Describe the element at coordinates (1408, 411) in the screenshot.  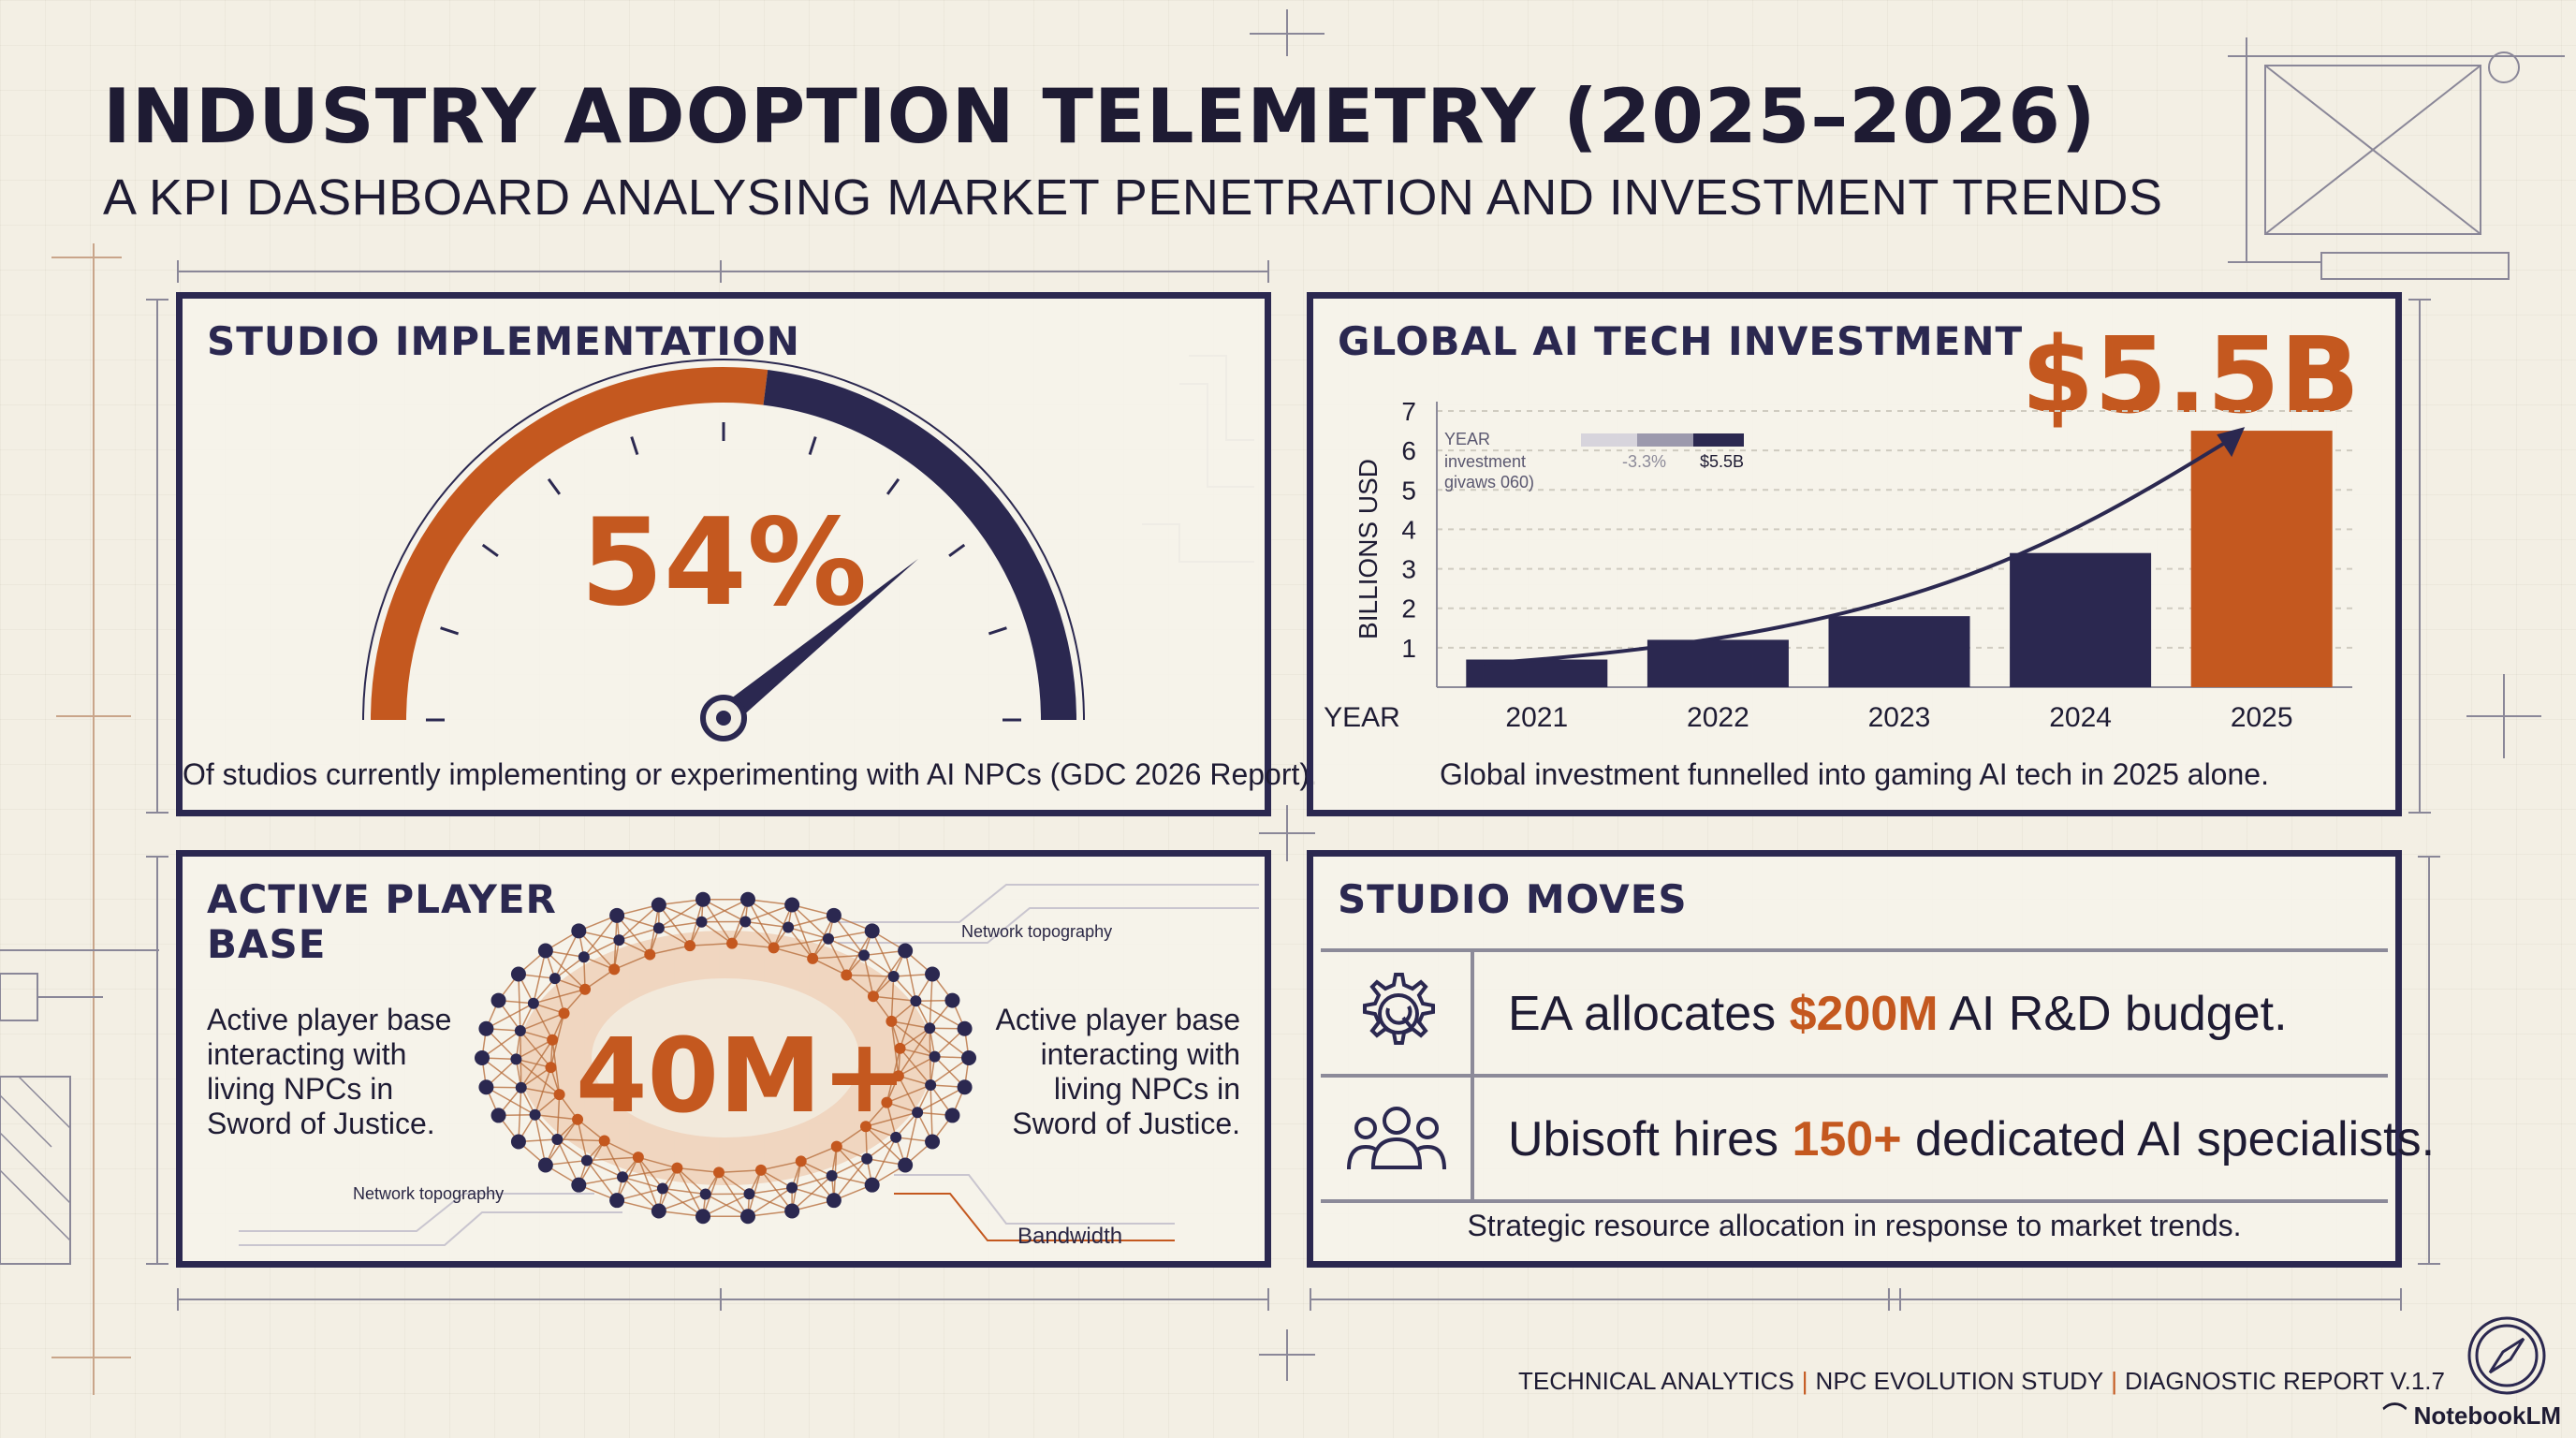
I see `y-tick-label: 7` at that location.